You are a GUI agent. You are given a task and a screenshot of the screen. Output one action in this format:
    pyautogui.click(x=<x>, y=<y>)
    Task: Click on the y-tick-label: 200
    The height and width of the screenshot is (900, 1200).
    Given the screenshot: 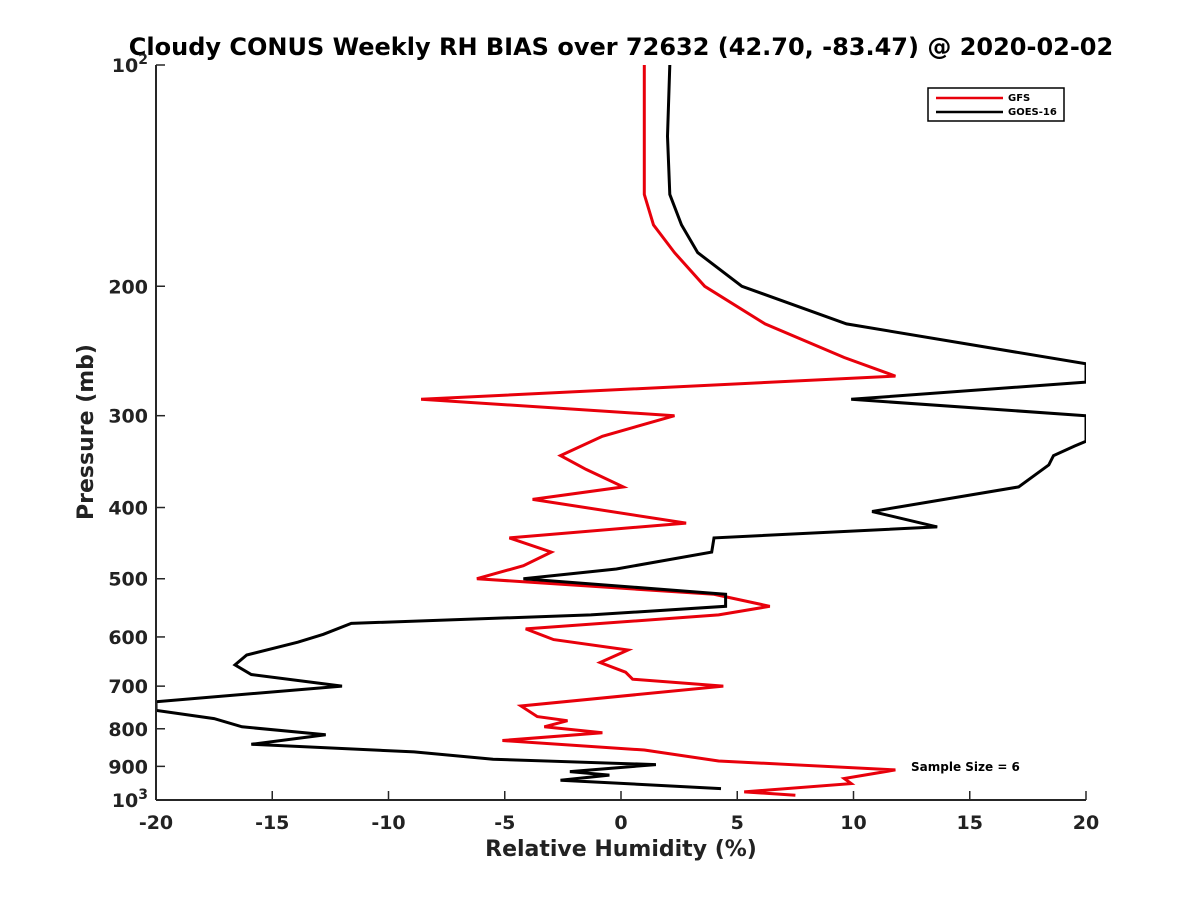 What is the action you would take?
    pyautogui.click(x=128, y=287)
    